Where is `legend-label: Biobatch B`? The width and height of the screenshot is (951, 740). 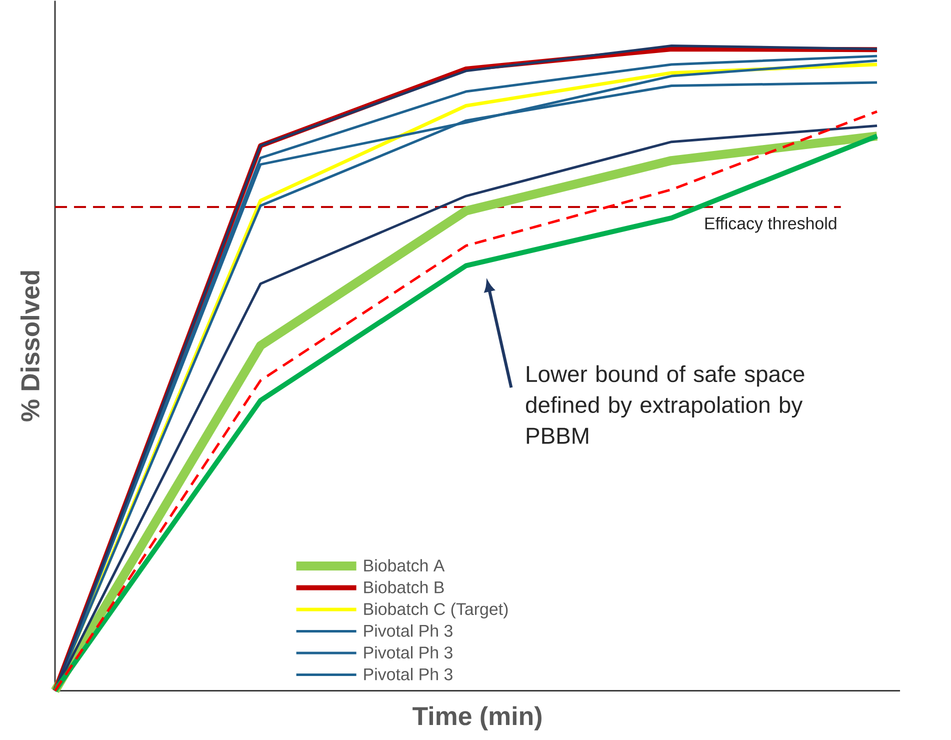 legend-label: Biobatch B is located at coordinates (404, 587).